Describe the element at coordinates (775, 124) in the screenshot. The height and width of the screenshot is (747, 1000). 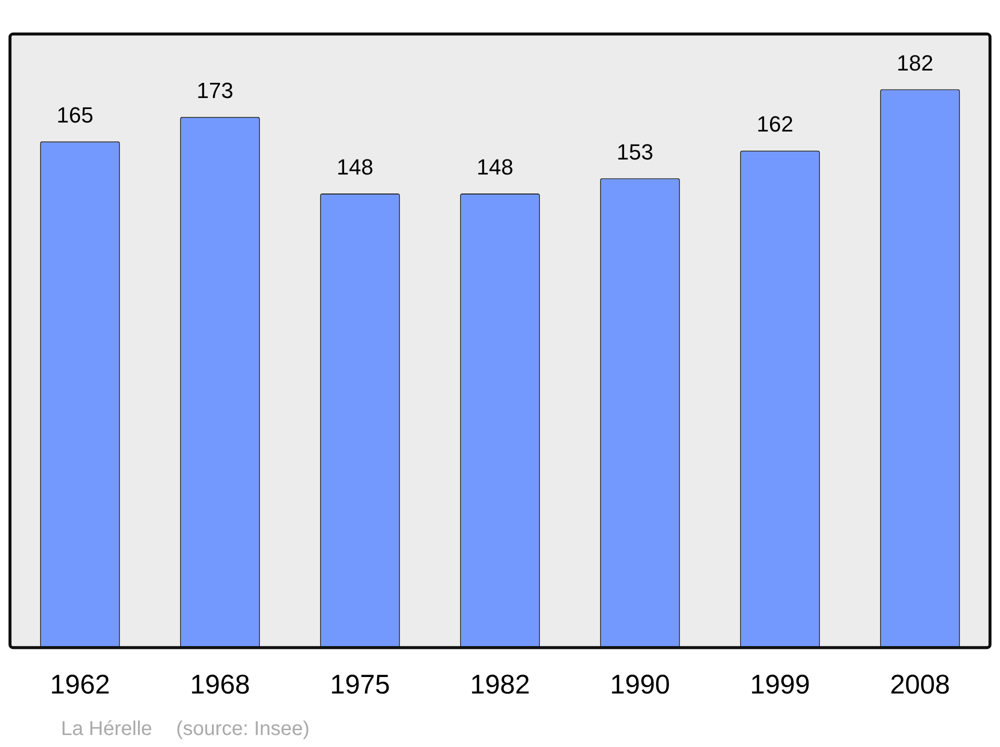
I see `data-label: 162` at that location.